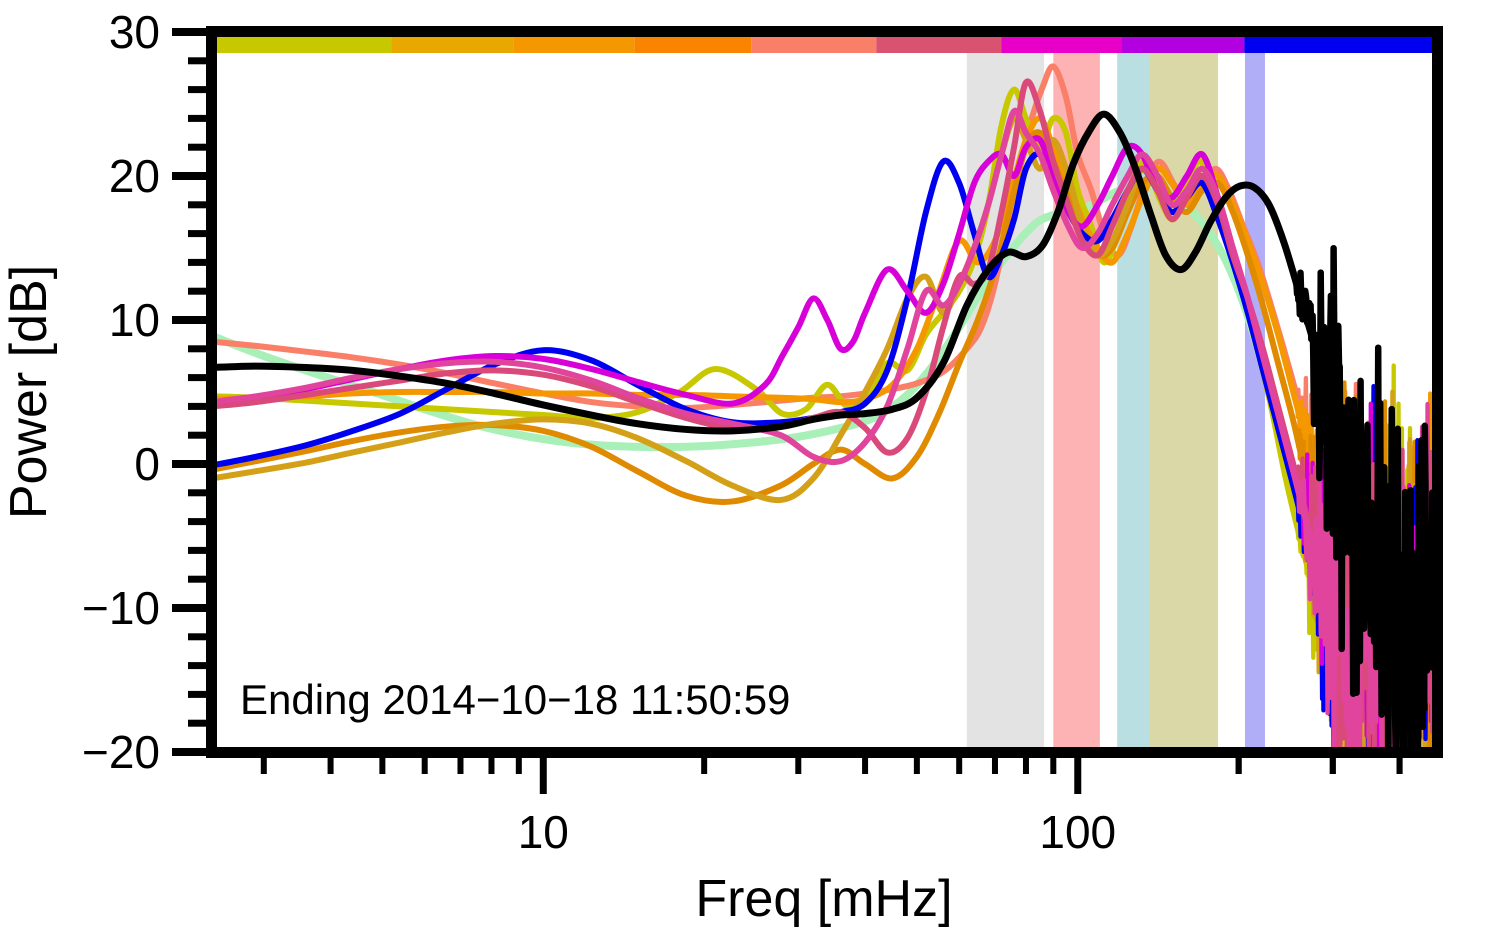 The width and height of the screenshot is (1494, 952). I want to click on x-tick-label-0: 10, so click(543, 832).